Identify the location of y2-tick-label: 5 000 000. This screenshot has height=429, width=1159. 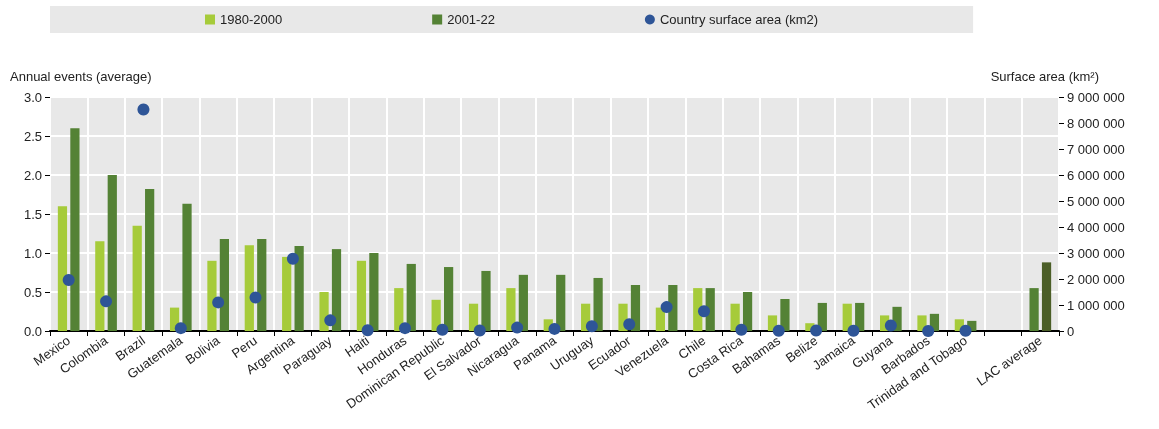
(1096, 201).